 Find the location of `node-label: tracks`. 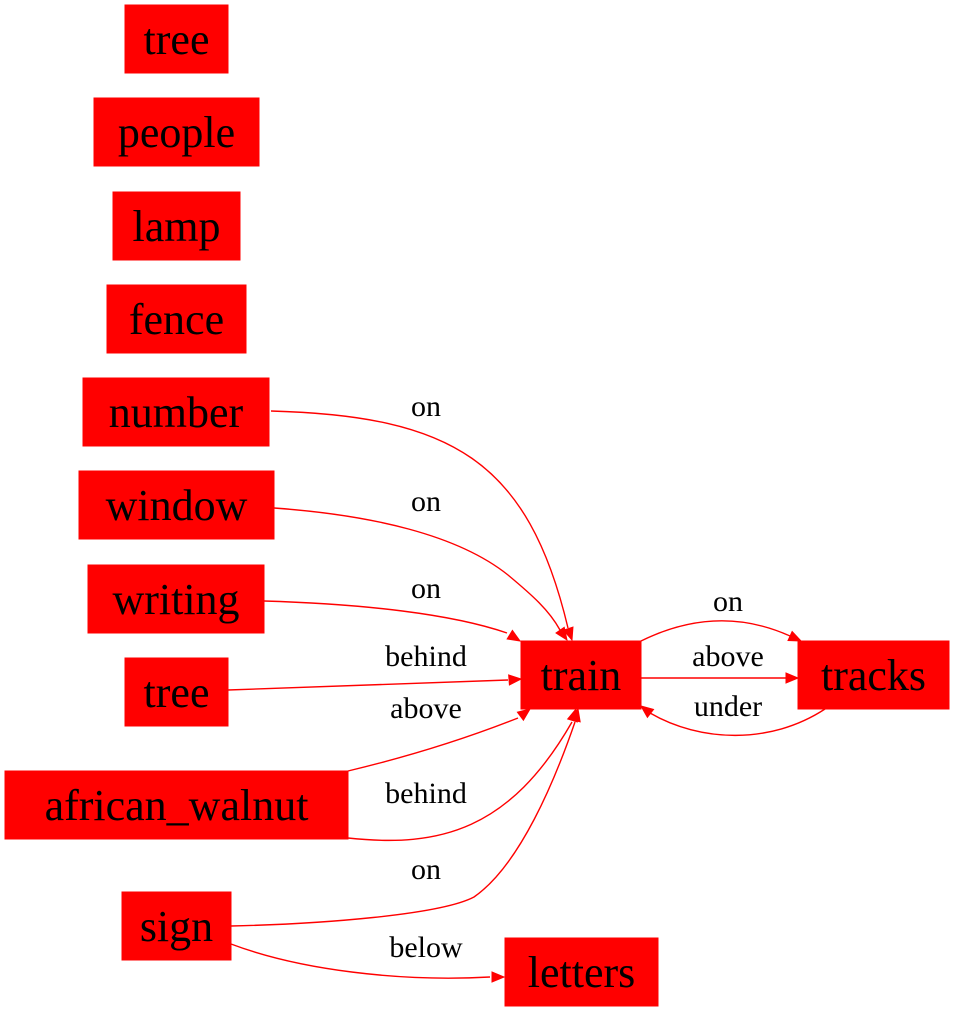

node-label: tracks is located at coordinates (873, 675).